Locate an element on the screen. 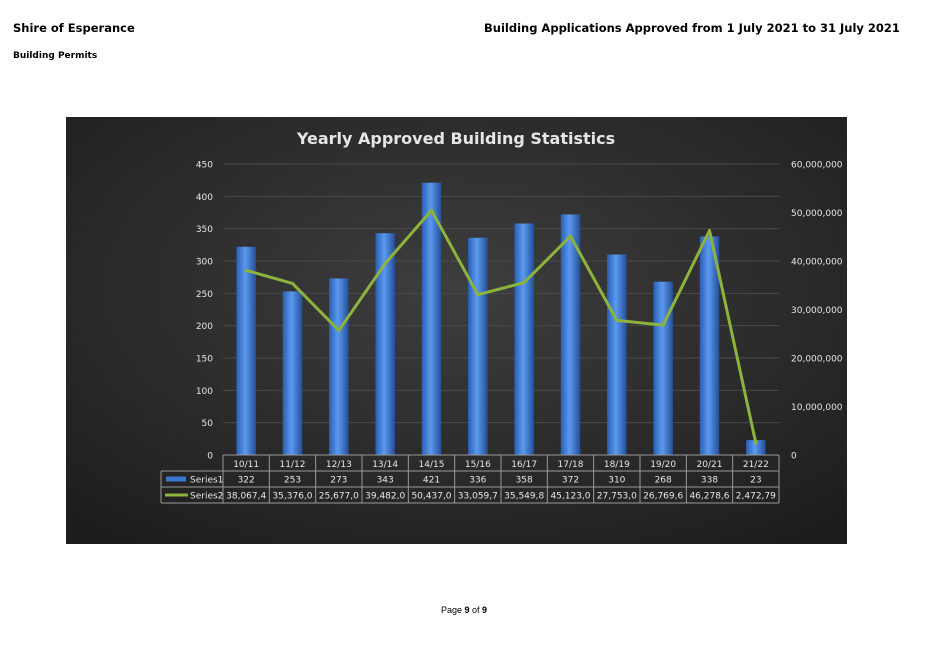 The height and width of the screenshot is (656, 928). data-label: 343 is located at coordinates (385, 481).